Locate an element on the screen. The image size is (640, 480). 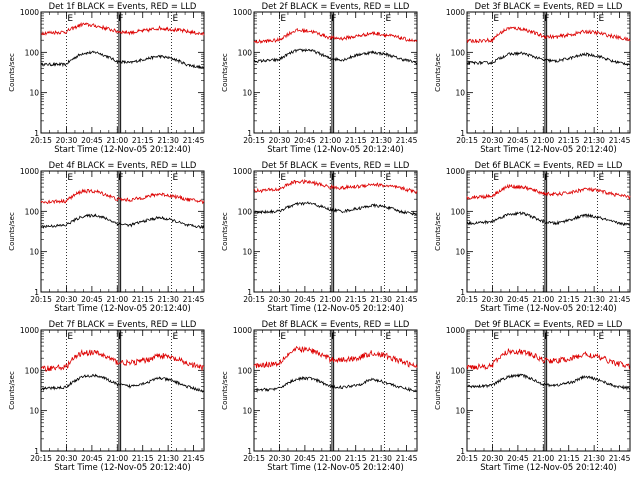
panel-title: Det 8f BLACK = Events, RED = LLD is located at coordinates (336, 324).